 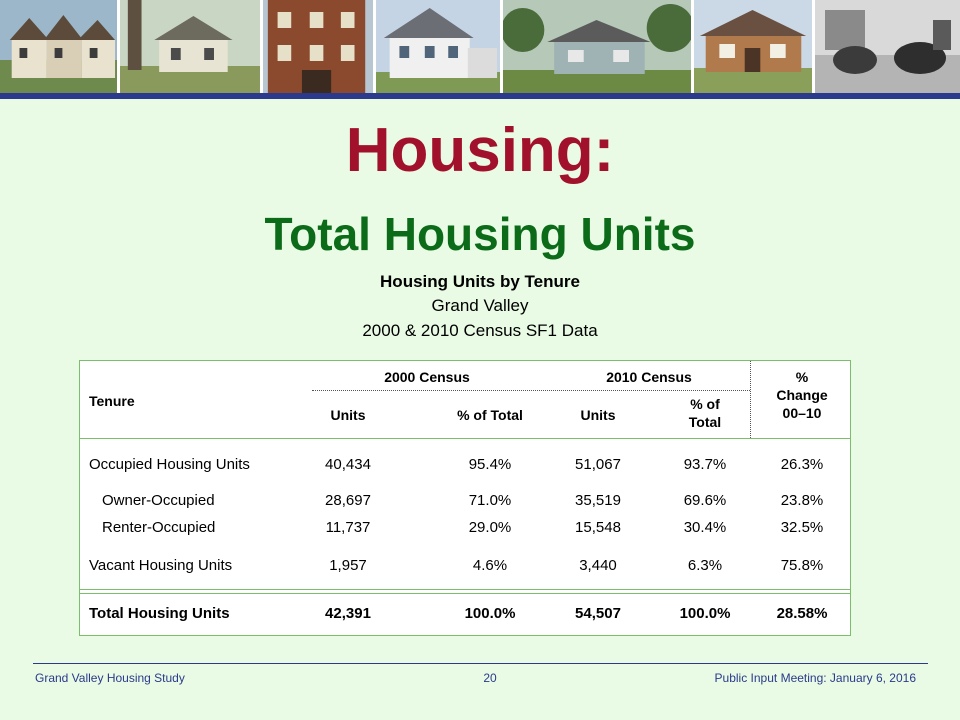 I want to click on header-units-2010: Units, so click(x=598, y=415).